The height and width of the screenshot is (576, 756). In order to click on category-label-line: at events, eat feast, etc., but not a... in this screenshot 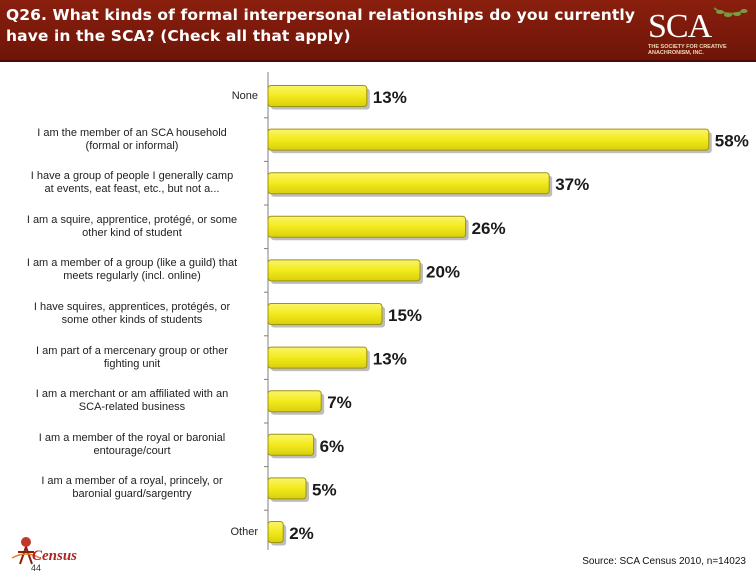, I will do `click(132, 189)`.